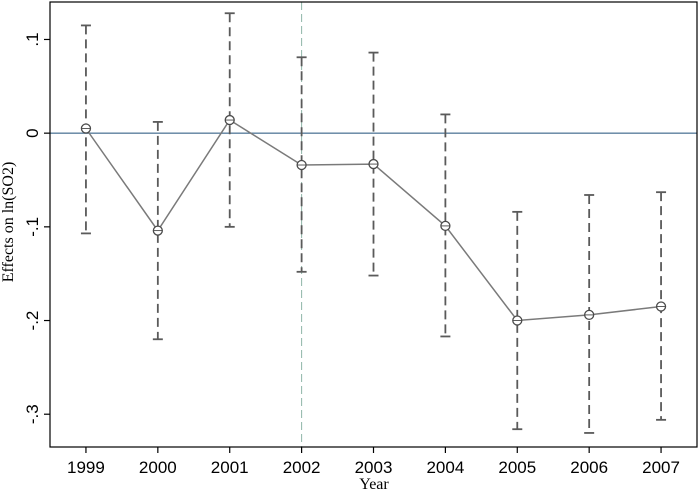 Image resolution: width=699 pixels, height=492 pixels. I want to click on x-tick-label-1999: 1999, so click(86, 467).